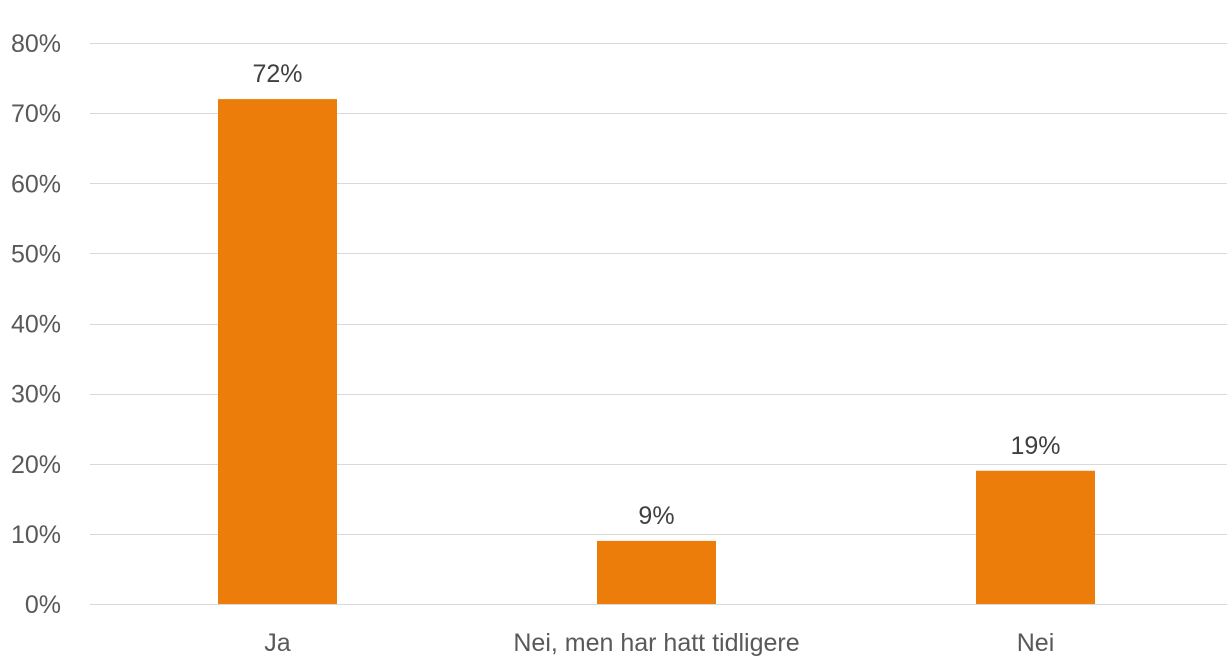  I want to click on y-tick-label: 70%, so click(36, 114).